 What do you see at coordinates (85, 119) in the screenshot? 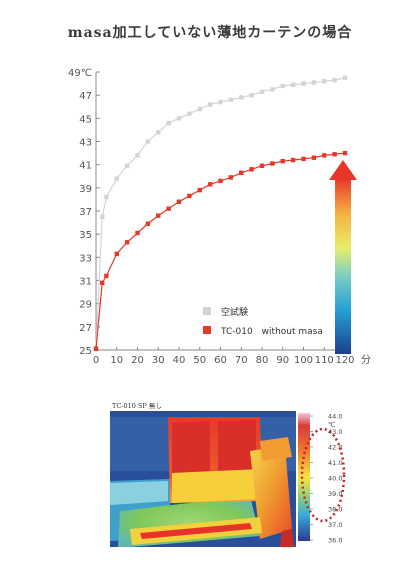
I see `y-tick-label: 45` at bounding box center [85, 119].